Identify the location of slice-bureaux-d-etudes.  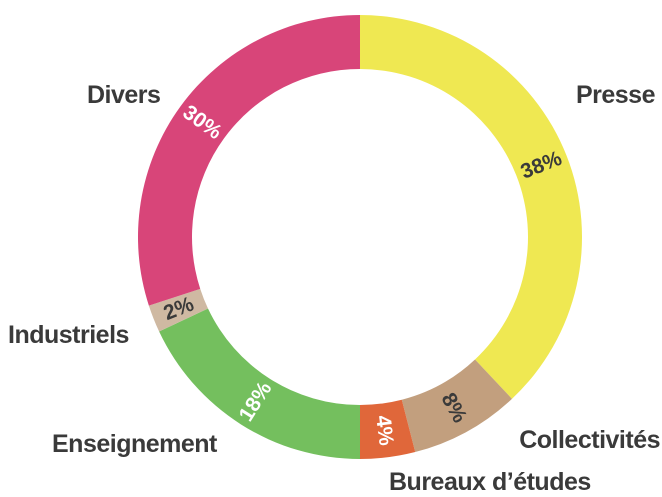
(388, 429).